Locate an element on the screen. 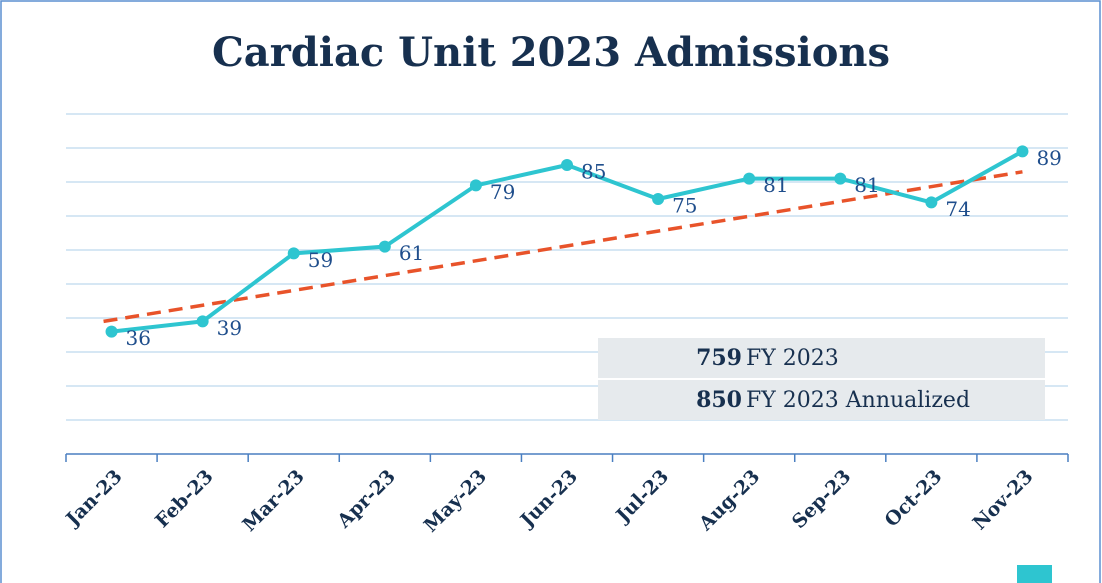  data-label: 79 is located at coordinates (502, 192).